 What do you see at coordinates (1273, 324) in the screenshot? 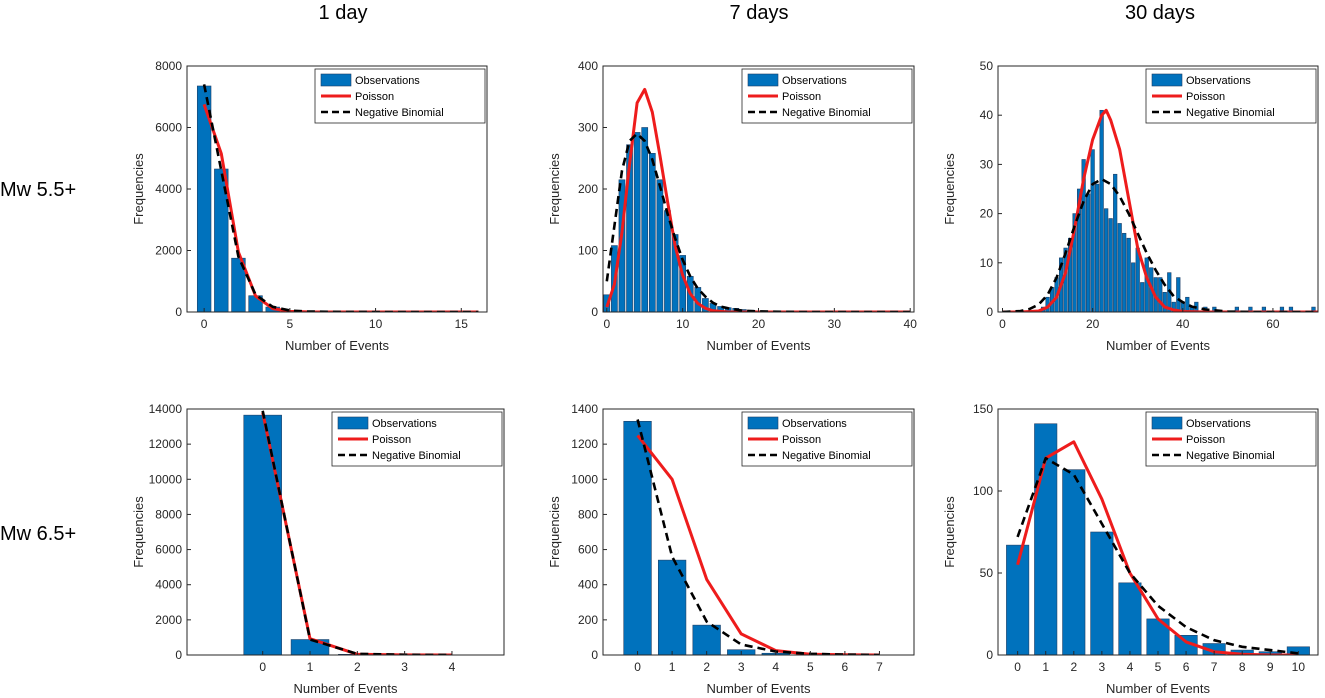
I see `x-tick-label: 60` at bounding box center [1273, 324].